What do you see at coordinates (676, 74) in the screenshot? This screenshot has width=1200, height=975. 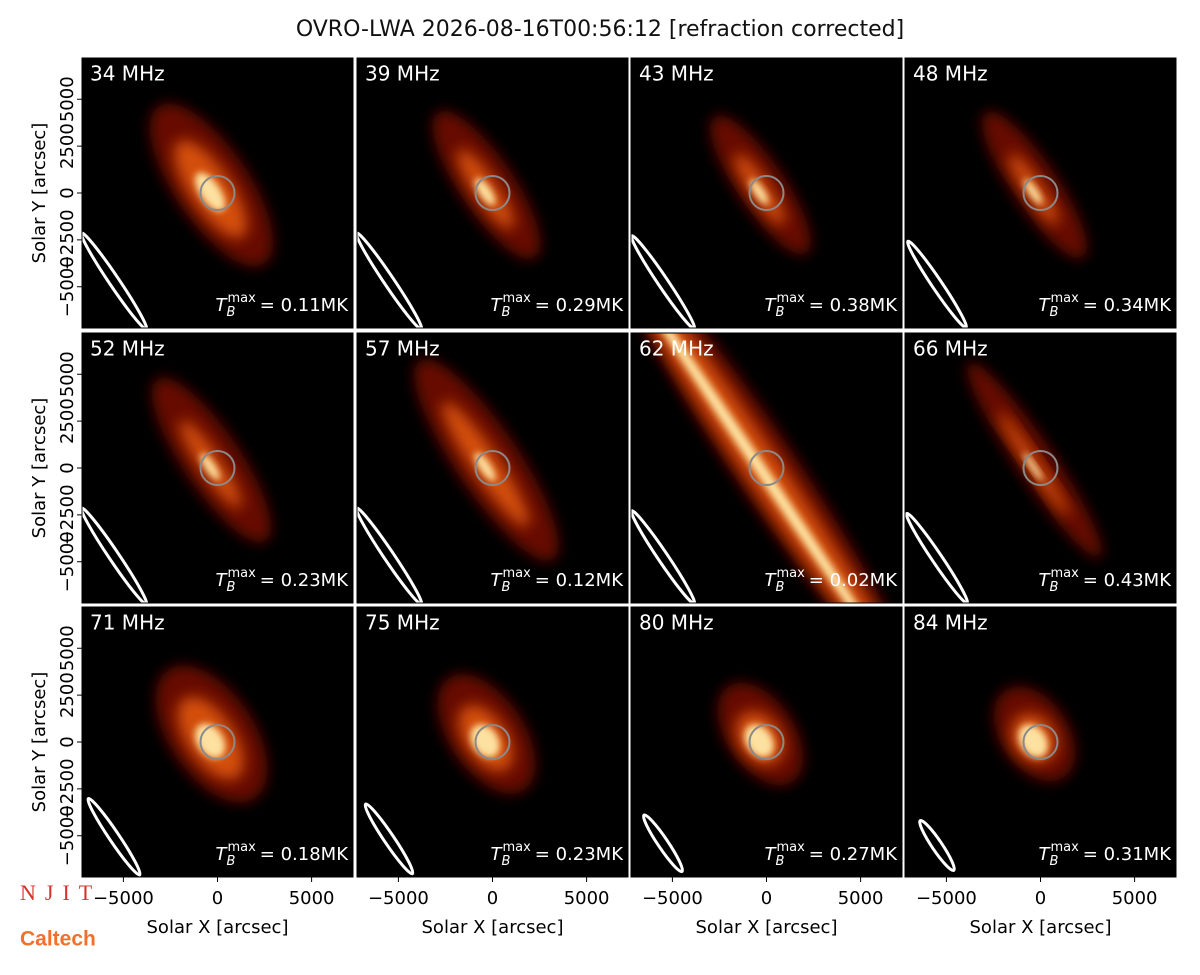 I see `panel-title: 43 MHz` at bounding box center [676, 74].